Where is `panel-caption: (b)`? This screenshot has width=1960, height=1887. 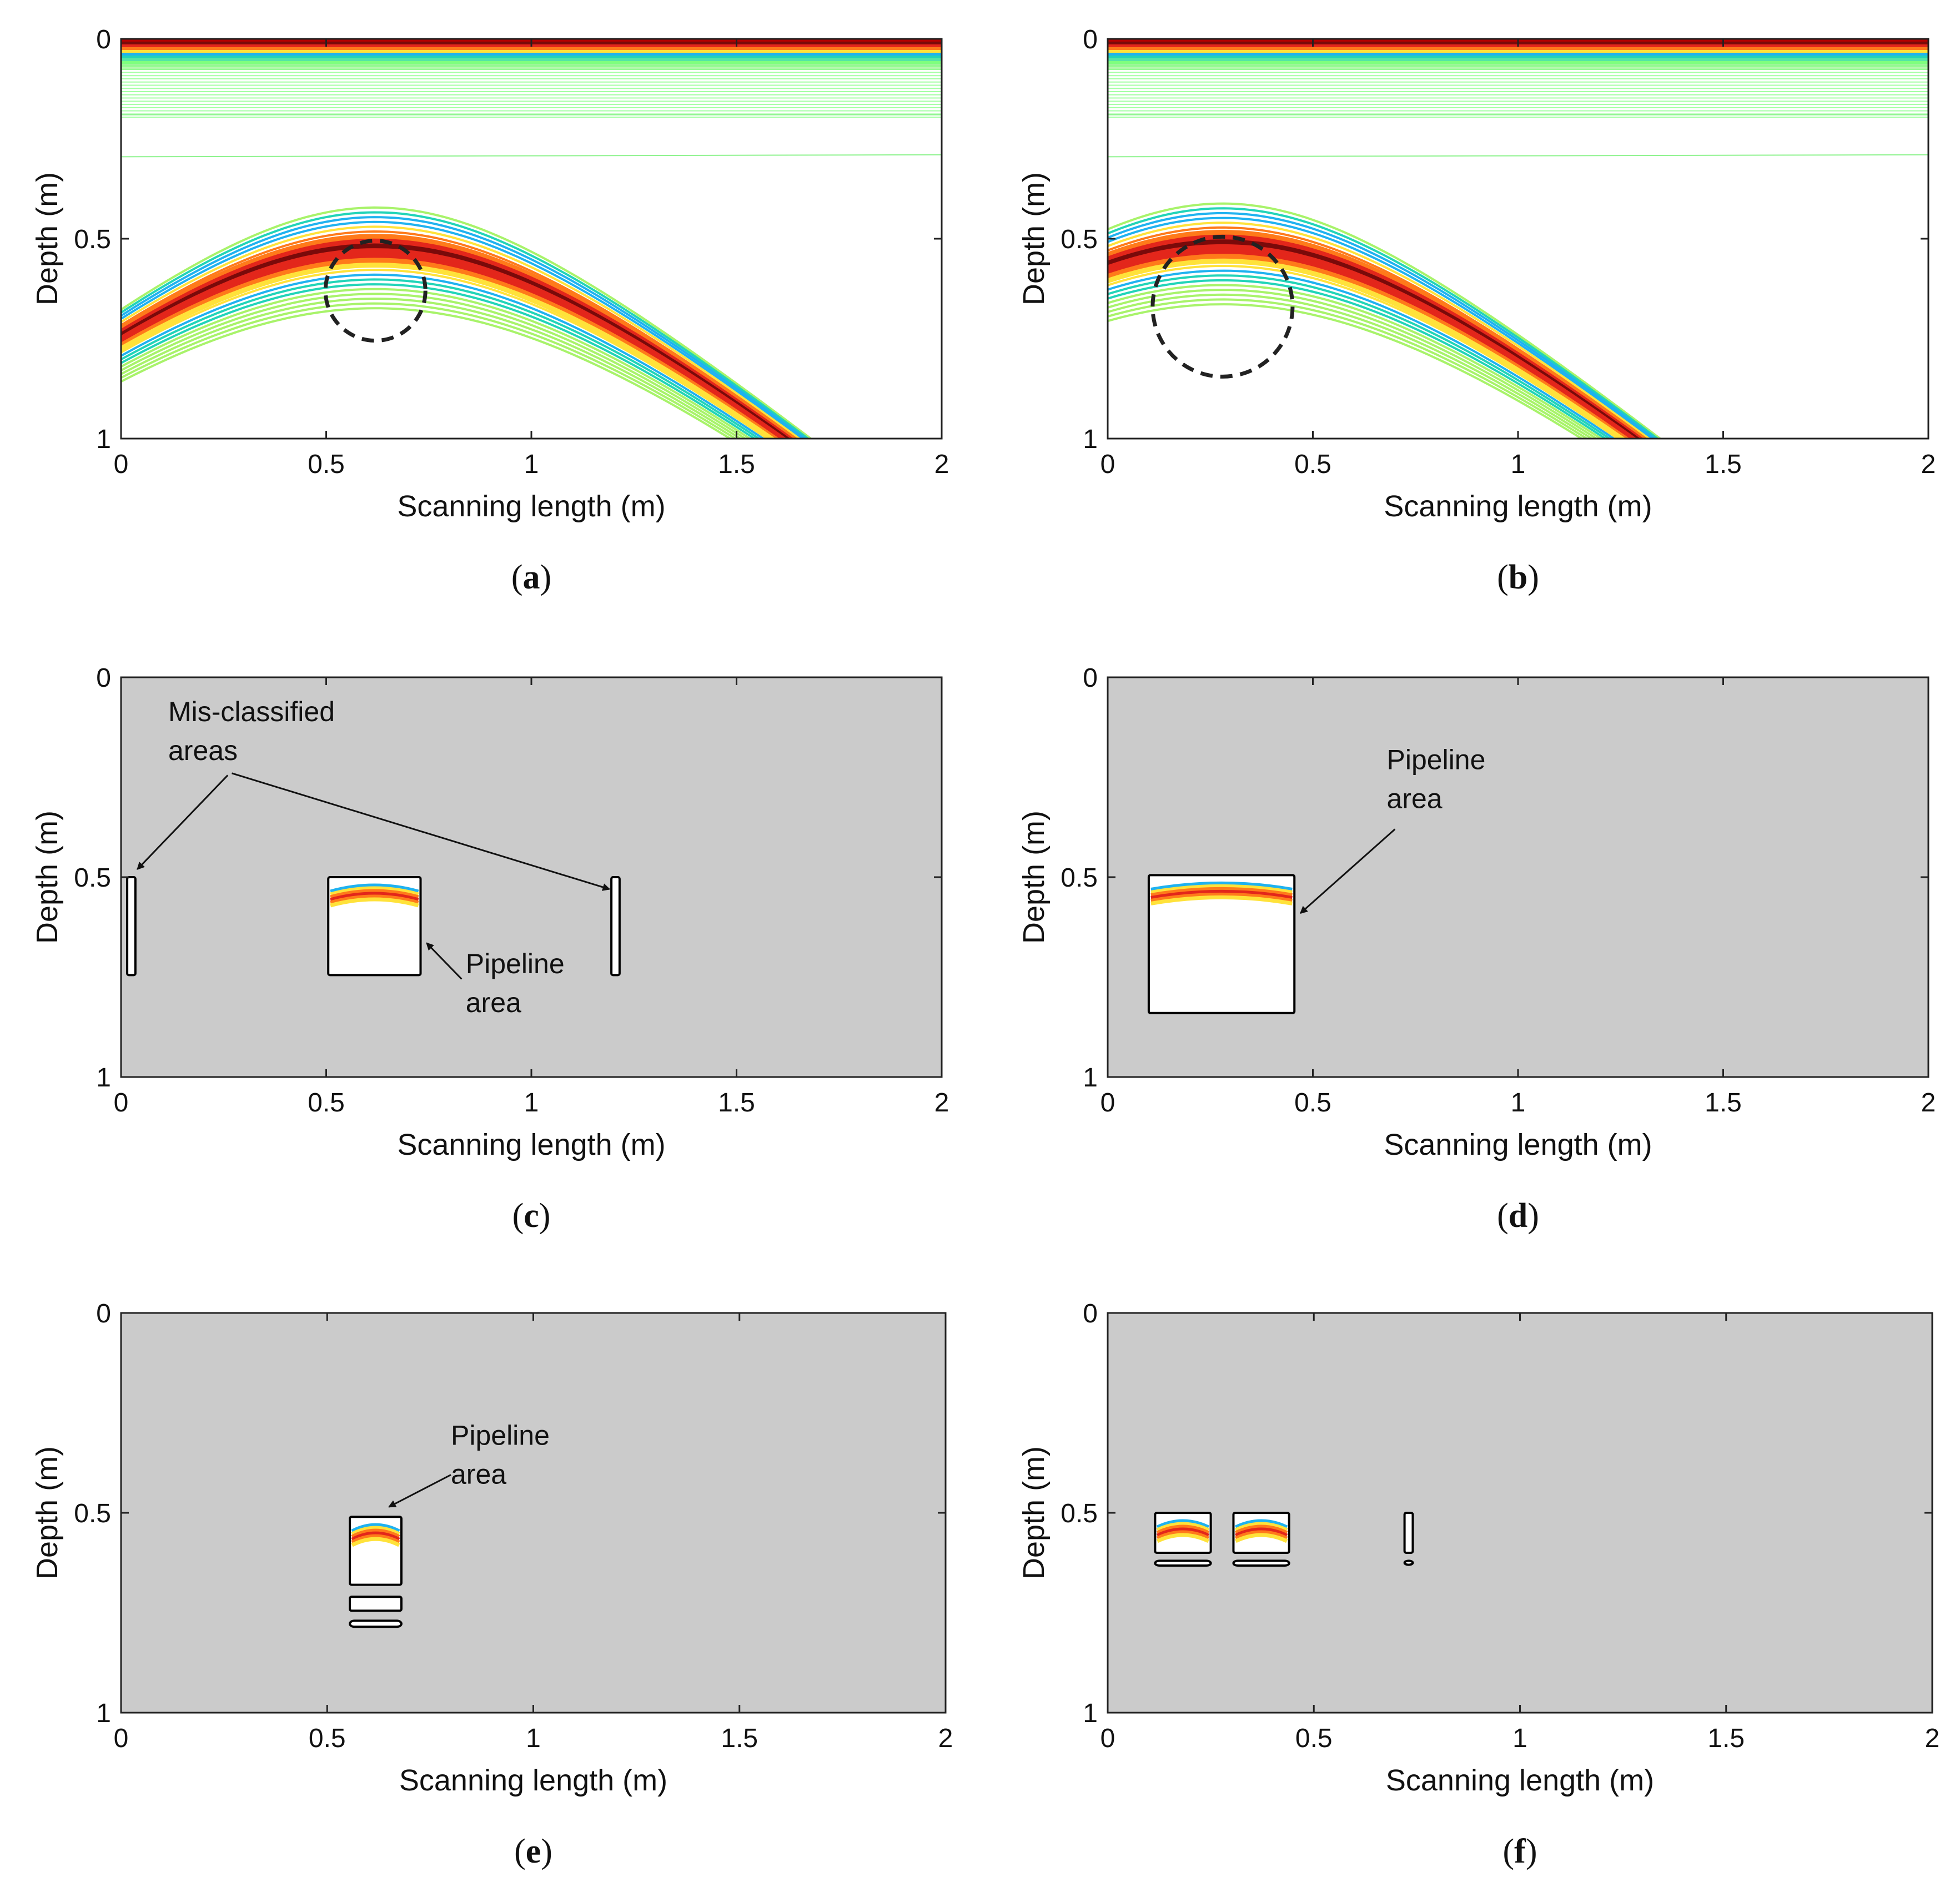
panel-caption: (b) is located at coordinates (1518, 577).